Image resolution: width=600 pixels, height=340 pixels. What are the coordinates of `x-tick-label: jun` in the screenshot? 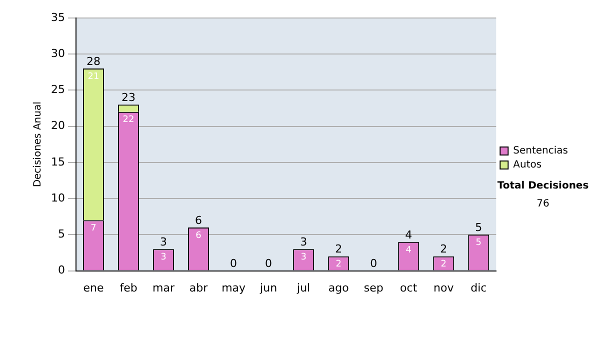 It's located at (268, 287).